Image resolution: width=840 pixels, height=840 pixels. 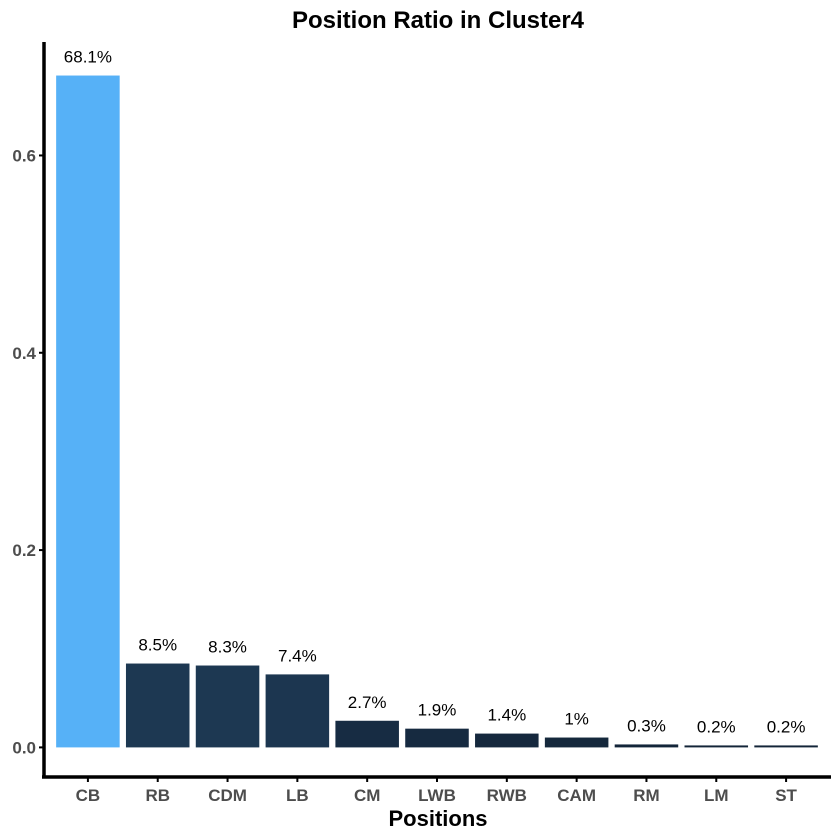 What do you see at coordinates (646, 725) in the screenshot?
I see `data-label-rm: 0.3%` at bounding box center [646, 725].